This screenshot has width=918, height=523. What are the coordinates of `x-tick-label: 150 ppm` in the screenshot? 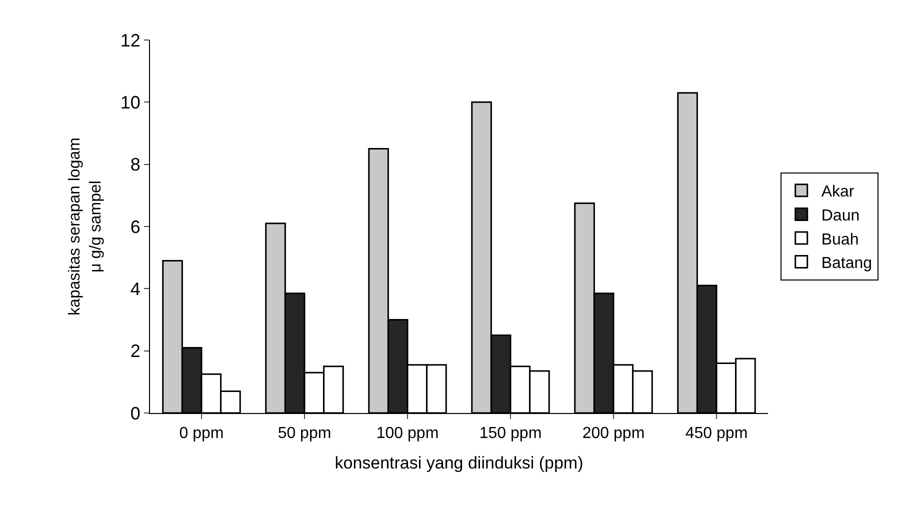 It's located at (510, 433).